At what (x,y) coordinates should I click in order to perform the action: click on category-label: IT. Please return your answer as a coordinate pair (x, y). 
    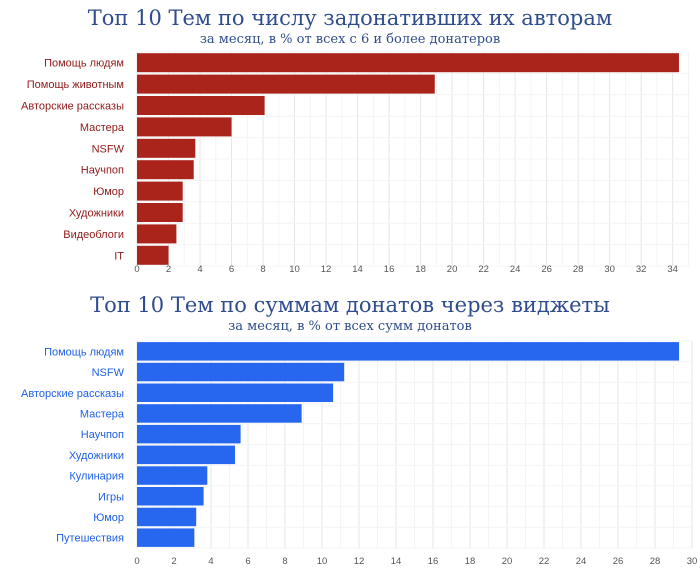
    Looking at the image, I should click on (119, 256).